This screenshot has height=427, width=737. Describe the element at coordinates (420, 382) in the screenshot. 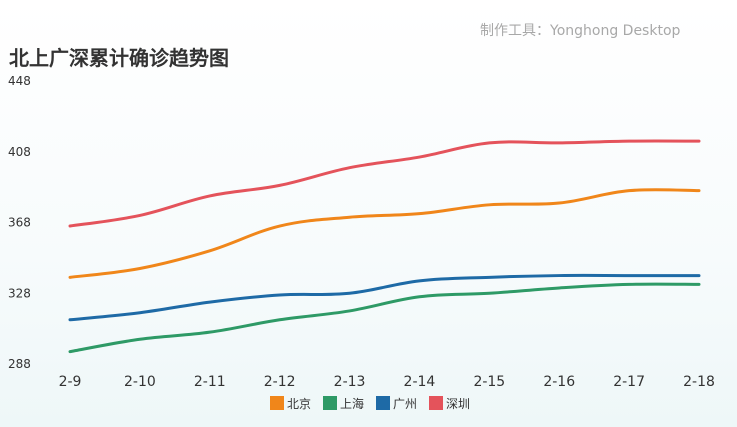

I see `x-tick-label: 2-14` at that location.